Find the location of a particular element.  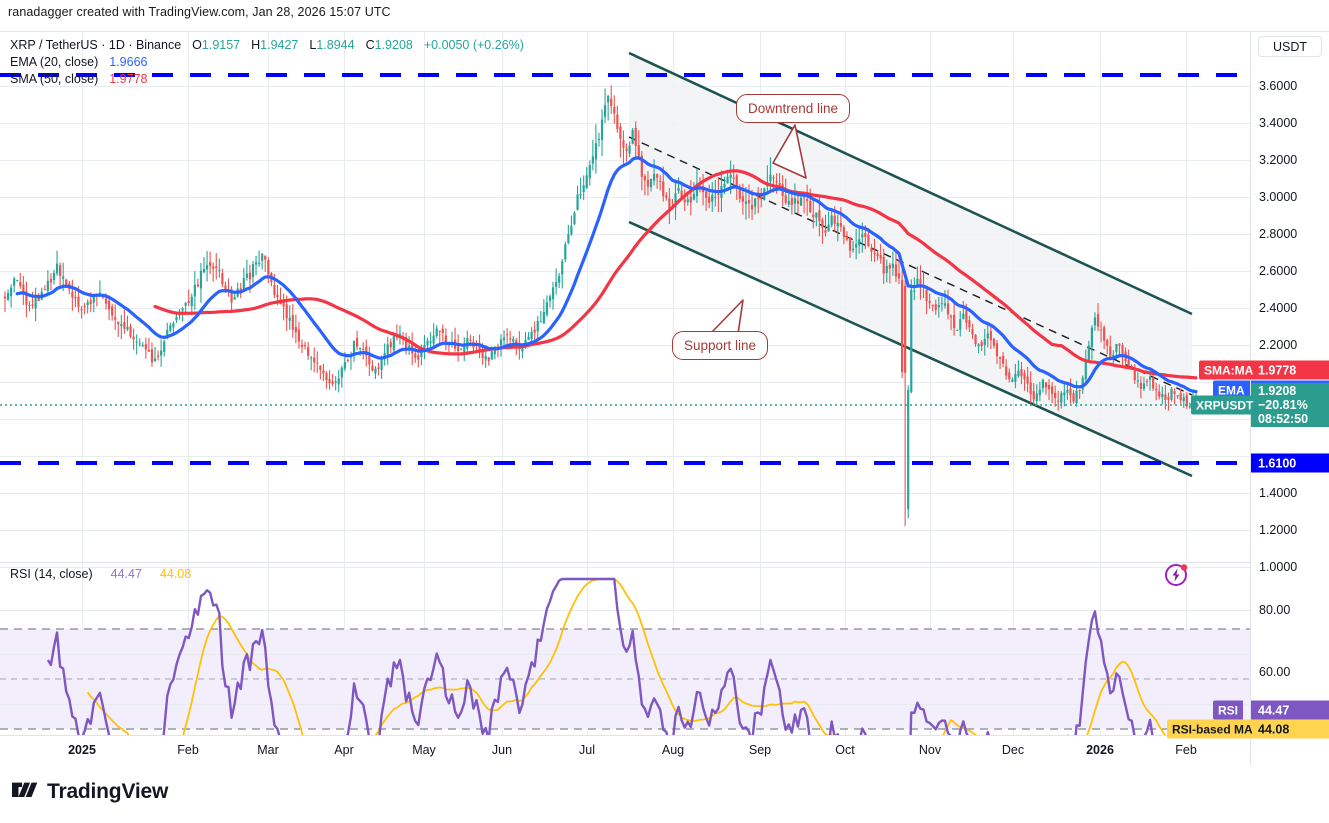

rsi-legend-label: RSI (14, close) is located at coordinates (51, 574).